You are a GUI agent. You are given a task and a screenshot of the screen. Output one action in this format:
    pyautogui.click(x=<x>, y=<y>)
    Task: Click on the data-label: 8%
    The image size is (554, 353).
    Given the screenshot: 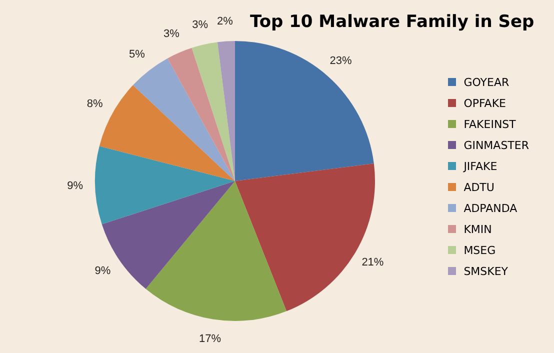 What is the action you would take?
    pyautogui.click(x=94, y=104)
    